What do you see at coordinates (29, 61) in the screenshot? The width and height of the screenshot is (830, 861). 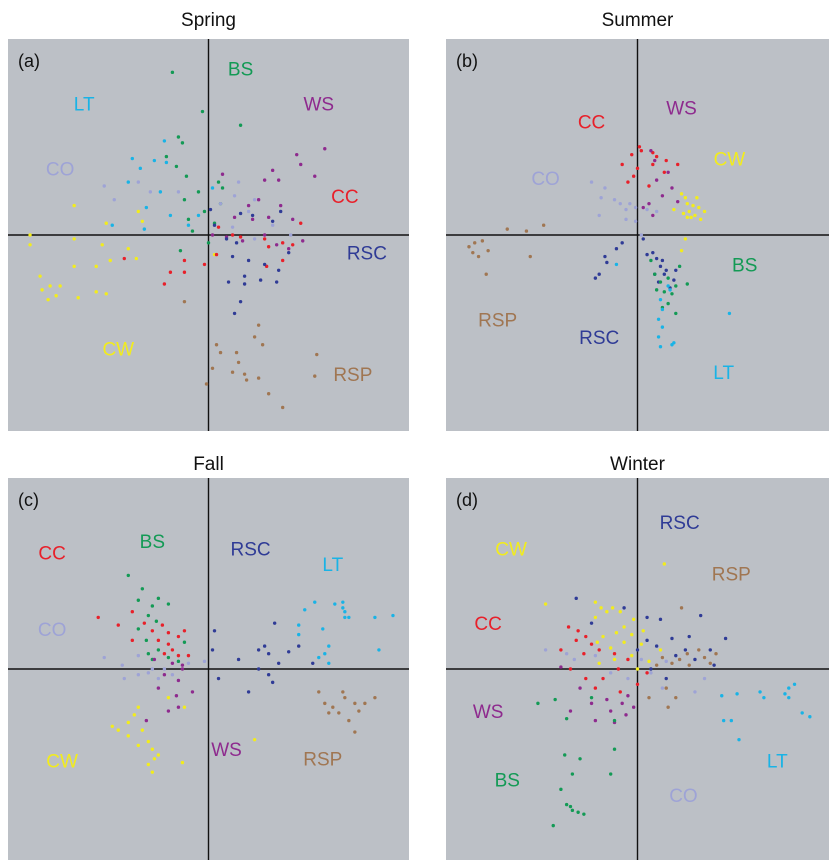 I see `panel-label: (a)` at bounding box center [29, 61].